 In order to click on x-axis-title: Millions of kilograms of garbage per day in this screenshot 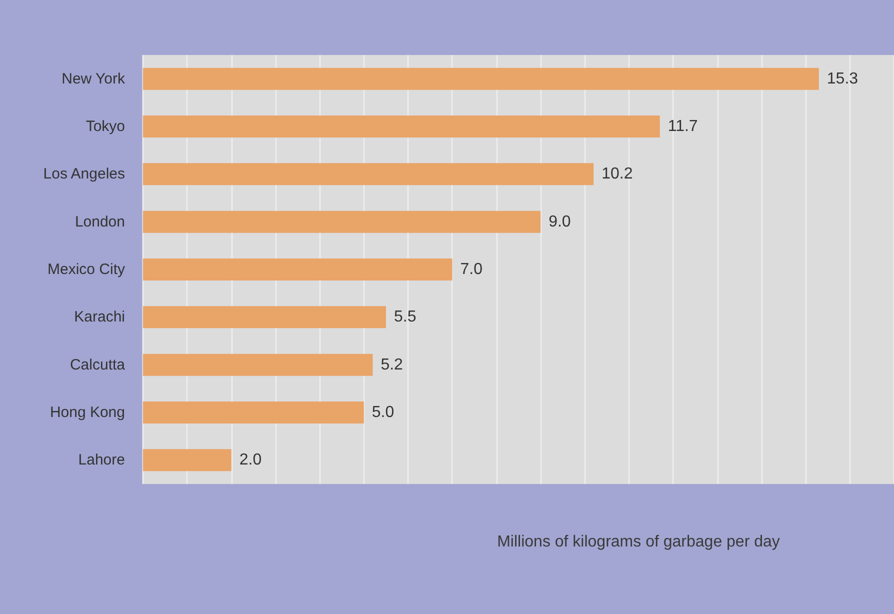, I will do `click(638, 542)`.